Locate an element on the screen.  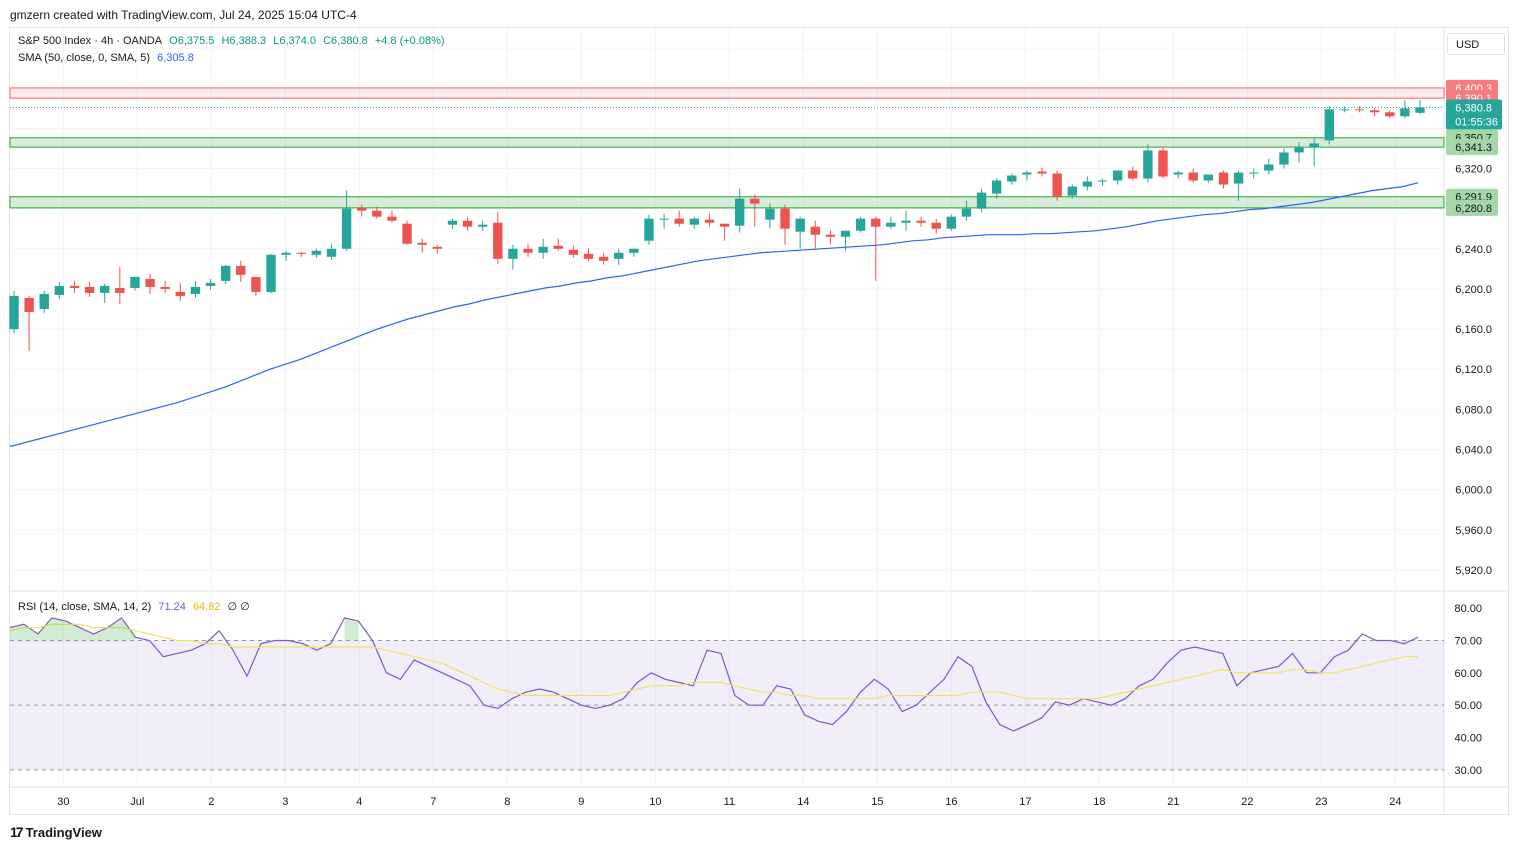
price-tick-label: 6,320.0 is located at coordinates (1473, 170).